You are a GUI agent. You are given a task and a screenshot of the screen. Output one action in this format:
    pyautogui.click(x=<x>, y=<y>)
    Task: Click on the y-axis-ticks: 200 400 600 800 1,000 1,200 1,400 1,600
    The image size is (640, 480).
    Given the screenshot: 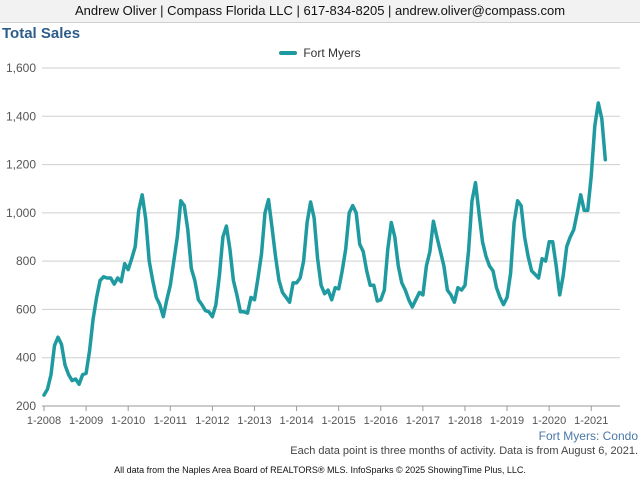 What is the action you would take?
    pyautogui.click(x=21, y=237)
    